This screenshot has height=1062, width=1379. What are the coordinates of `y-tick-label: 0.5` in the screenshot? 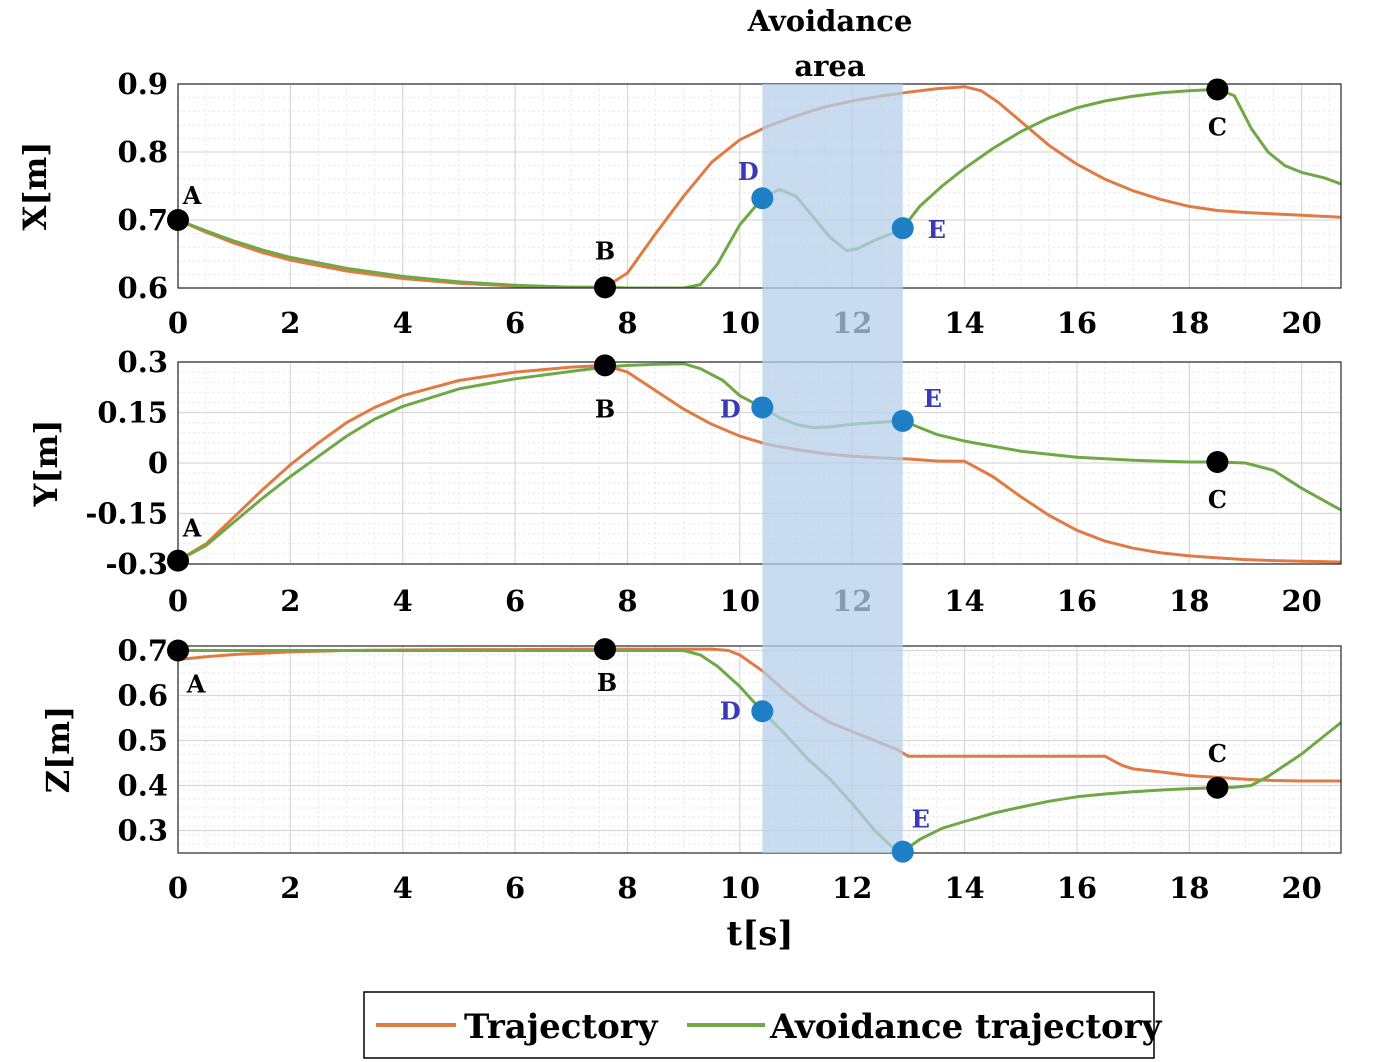 It's located at (143, 741).